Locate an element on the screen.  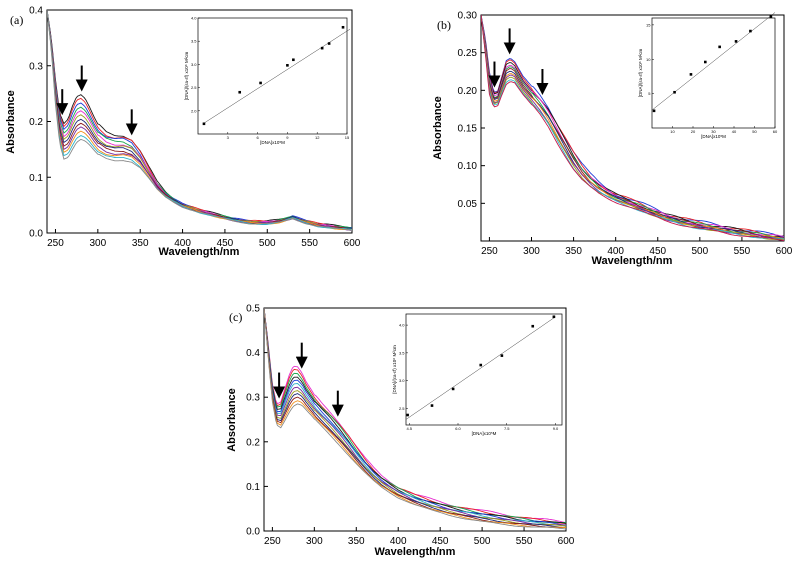
y-tick-label: 0.10 is located at coordinates (468, 166).